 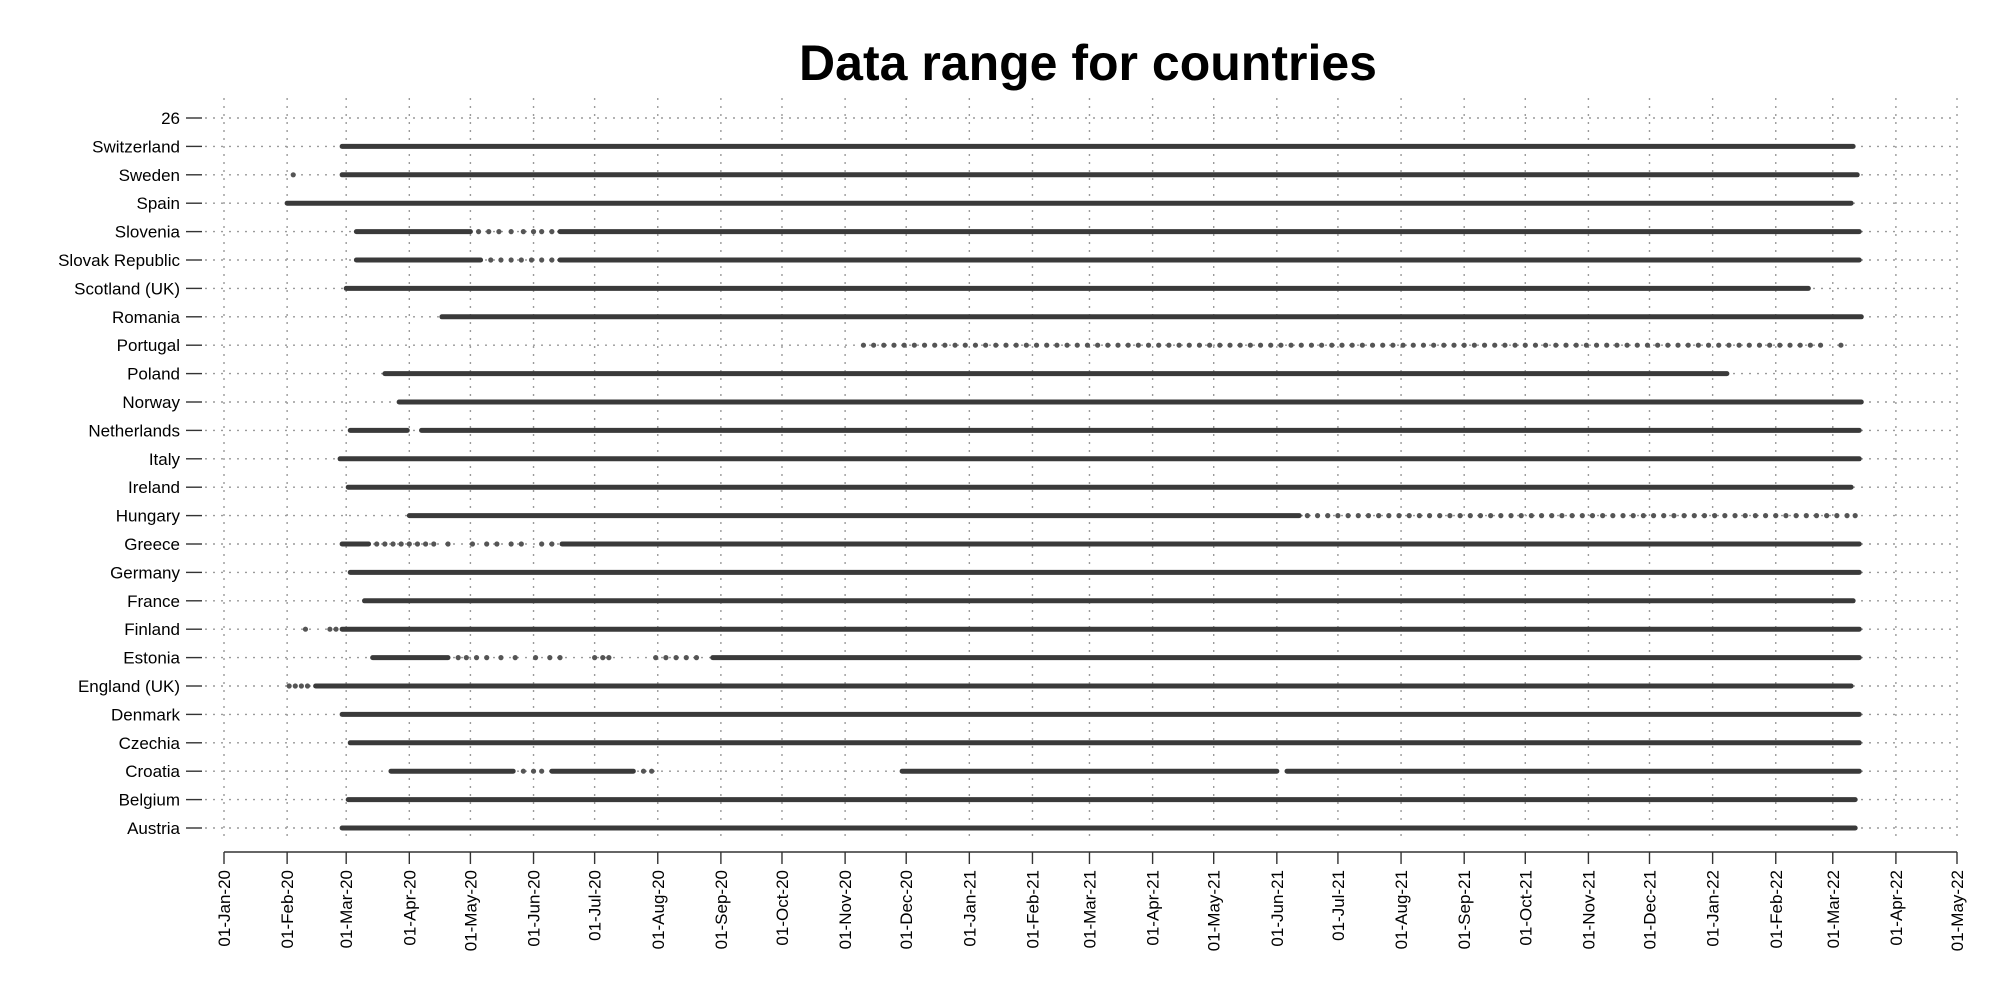 What do you see at coordinates (782, 908) in the screenshot?
I see `x-tick-label: 01-Oct-20` at bounding box center [782, 908].